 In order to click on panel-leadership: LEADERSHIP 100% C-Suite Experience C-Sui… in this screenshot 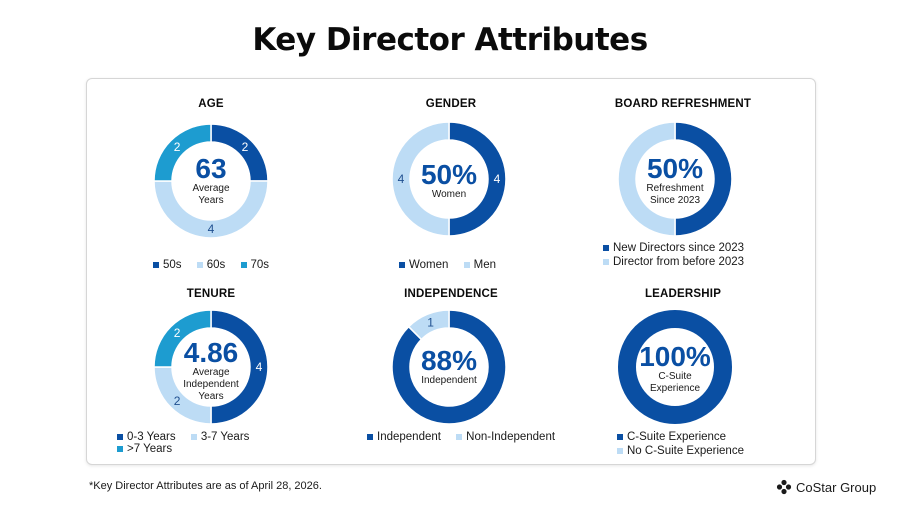, I will do `click(683, 378)`.